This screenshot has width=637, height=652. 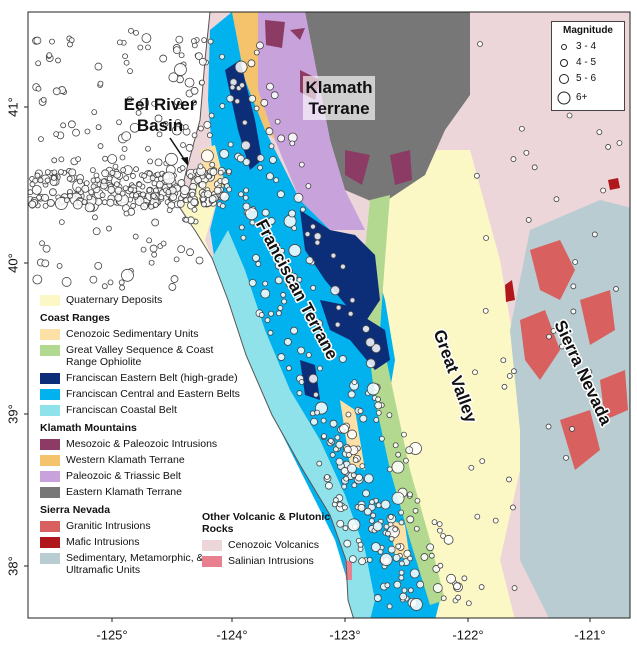 What do you see at coordinates (339, 98) in the screenshot?
I see `label-backdrop` at bounding box center [339, 98].